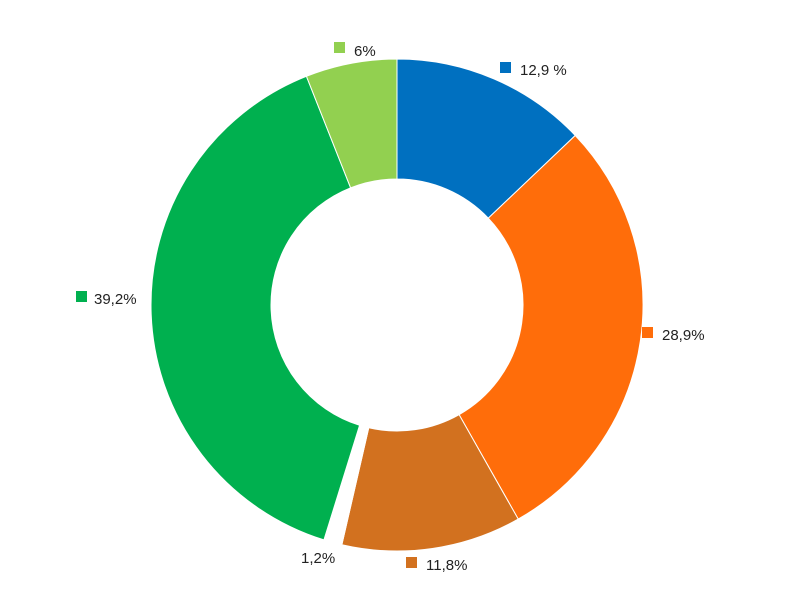  I want to click on data-label-3: 11,8%, so click(446, 565).